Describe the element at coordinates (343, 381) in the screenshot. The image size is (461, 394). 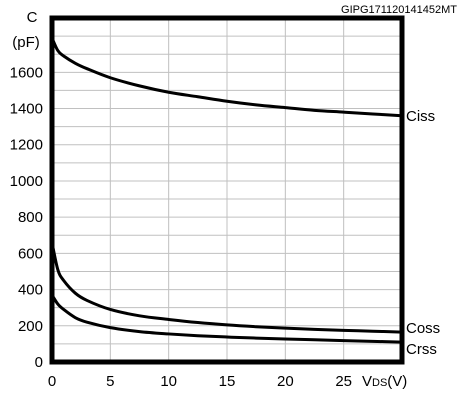
I see `x-tick-label: 25` at that location.